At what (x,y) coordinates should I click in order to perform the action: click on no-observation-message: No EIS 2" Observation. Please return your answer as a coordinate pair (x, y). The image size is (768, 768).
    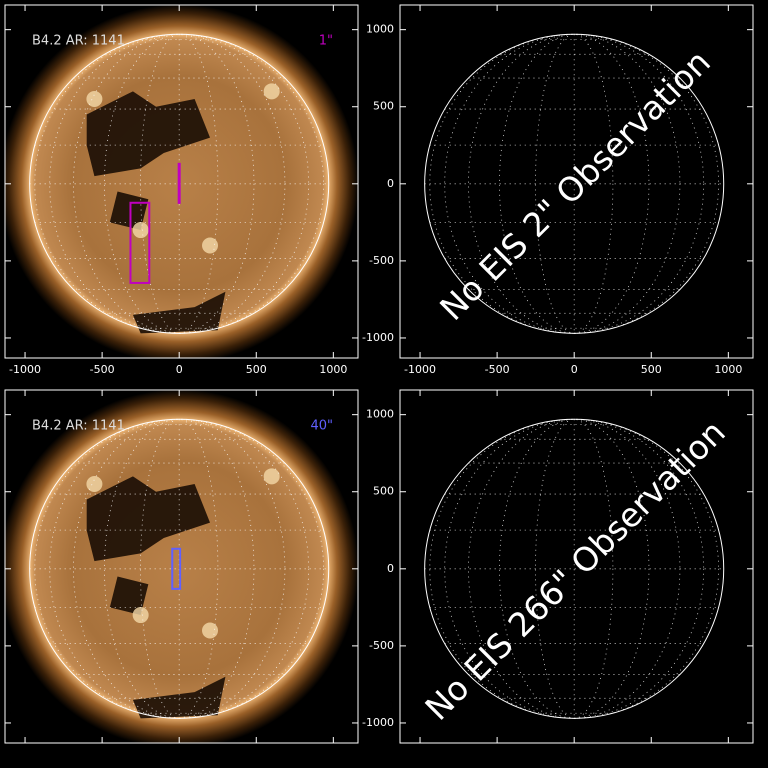
    Looking at the image, I should click on (575, 185).